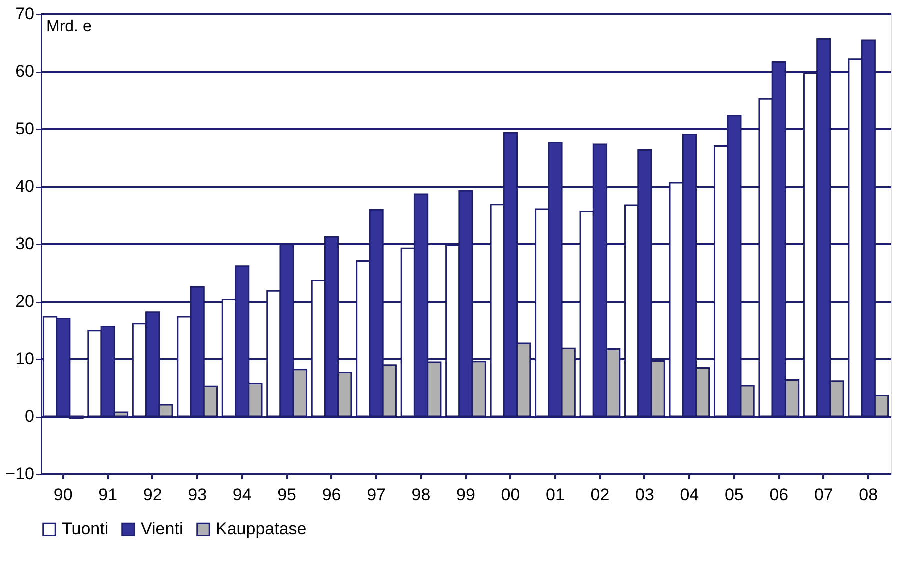  Describe the element at coordinates (332, 495) in the screenshot. I see `x-tick-label: 96` at that location.